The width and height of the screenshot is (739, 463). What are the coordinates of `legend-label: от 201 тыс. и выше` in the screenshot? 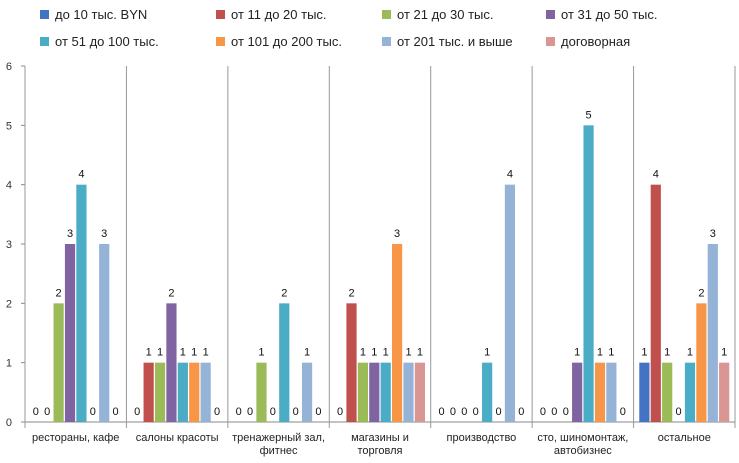 It's located at (455, 41).